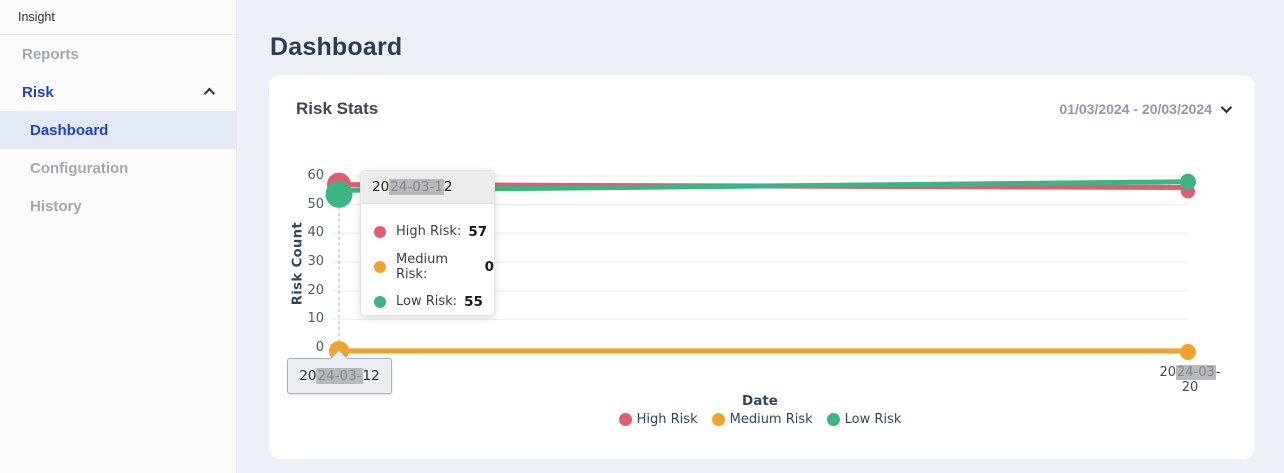  What do you see at coordinates (315, 175) in the screenshot?
I see `y-tick: 60` at bounding box center [315, 175].